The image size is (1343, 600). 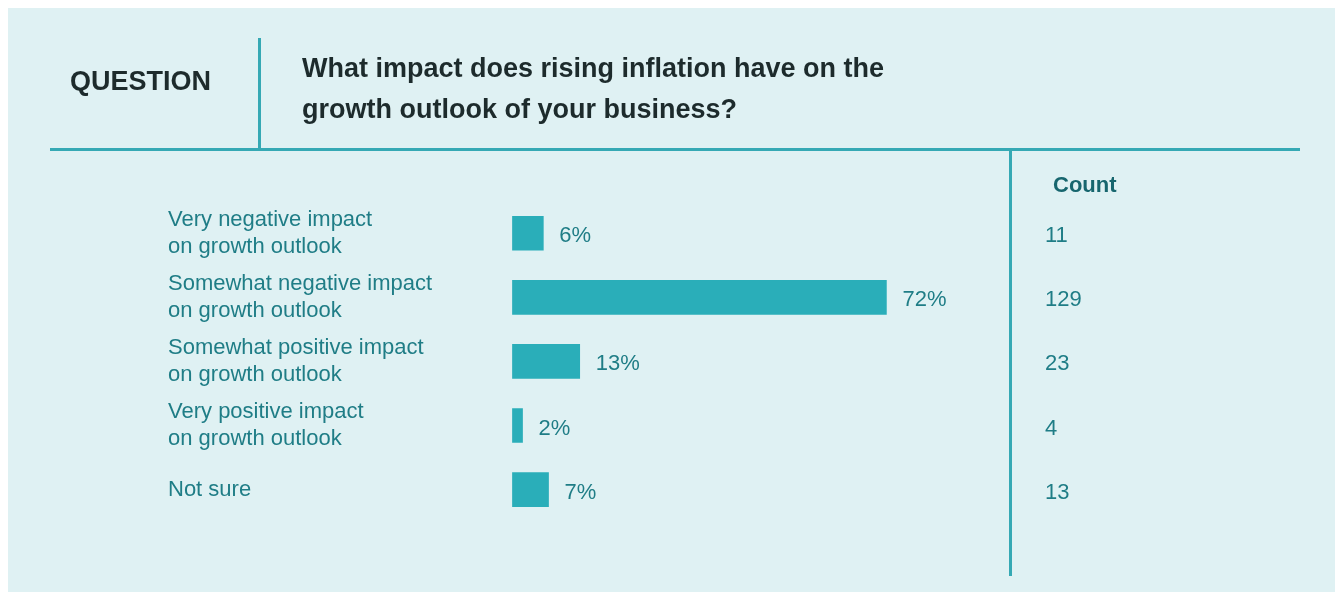 What do you see at coordinates (300, 296) in the screenshot?
I see `y-tick-label: Somewhat negative impact on growth outlook` at bounding box center [300, 296].